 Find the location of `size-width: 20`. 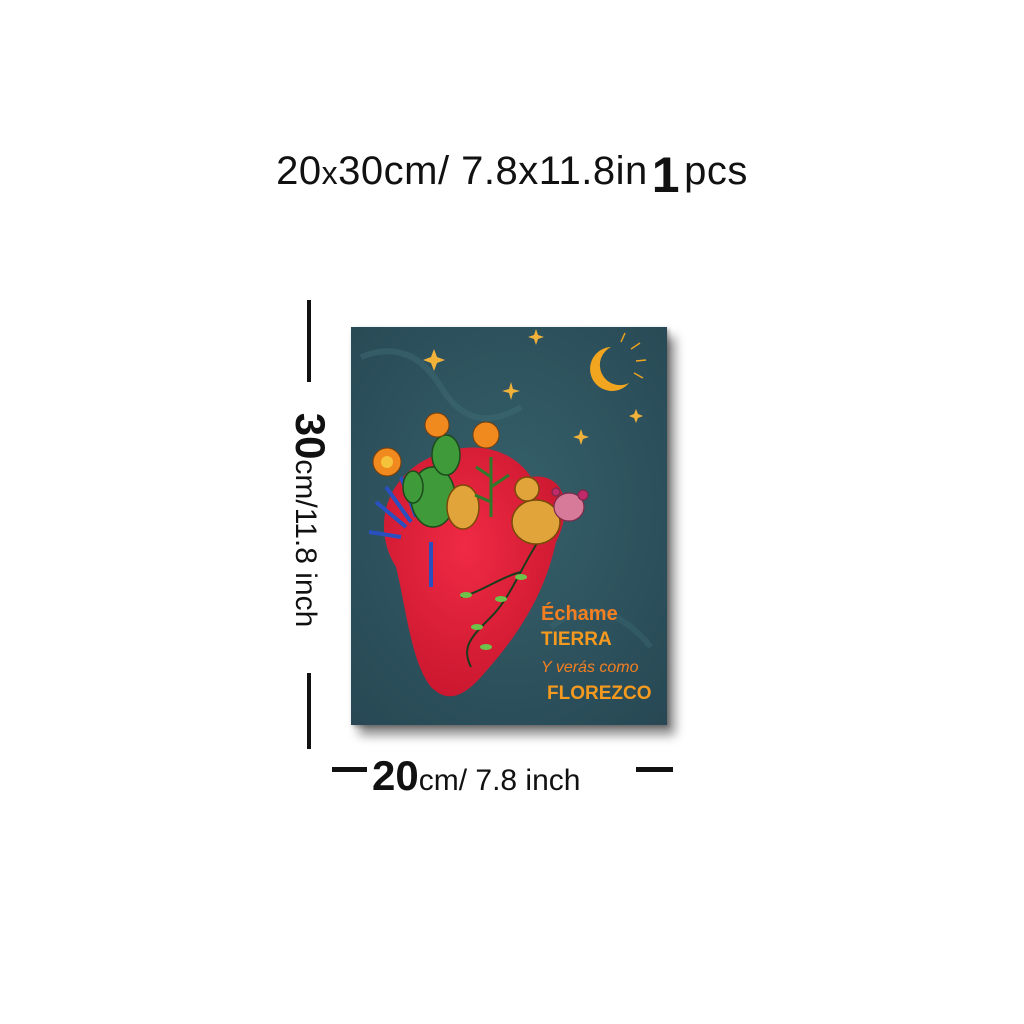

size-width: 20 is located at coordinates (299, 171).